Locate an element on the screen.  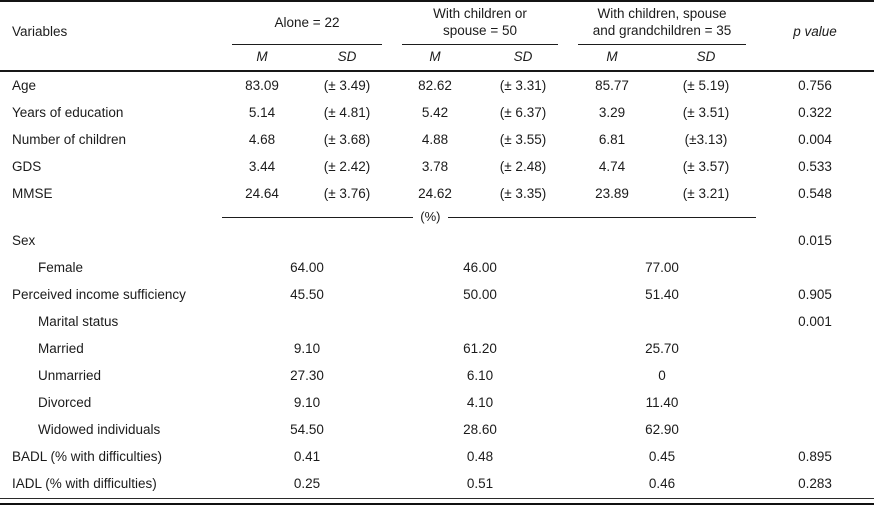
p-value-cell: 0.001 is located at coordinates (815, 321).